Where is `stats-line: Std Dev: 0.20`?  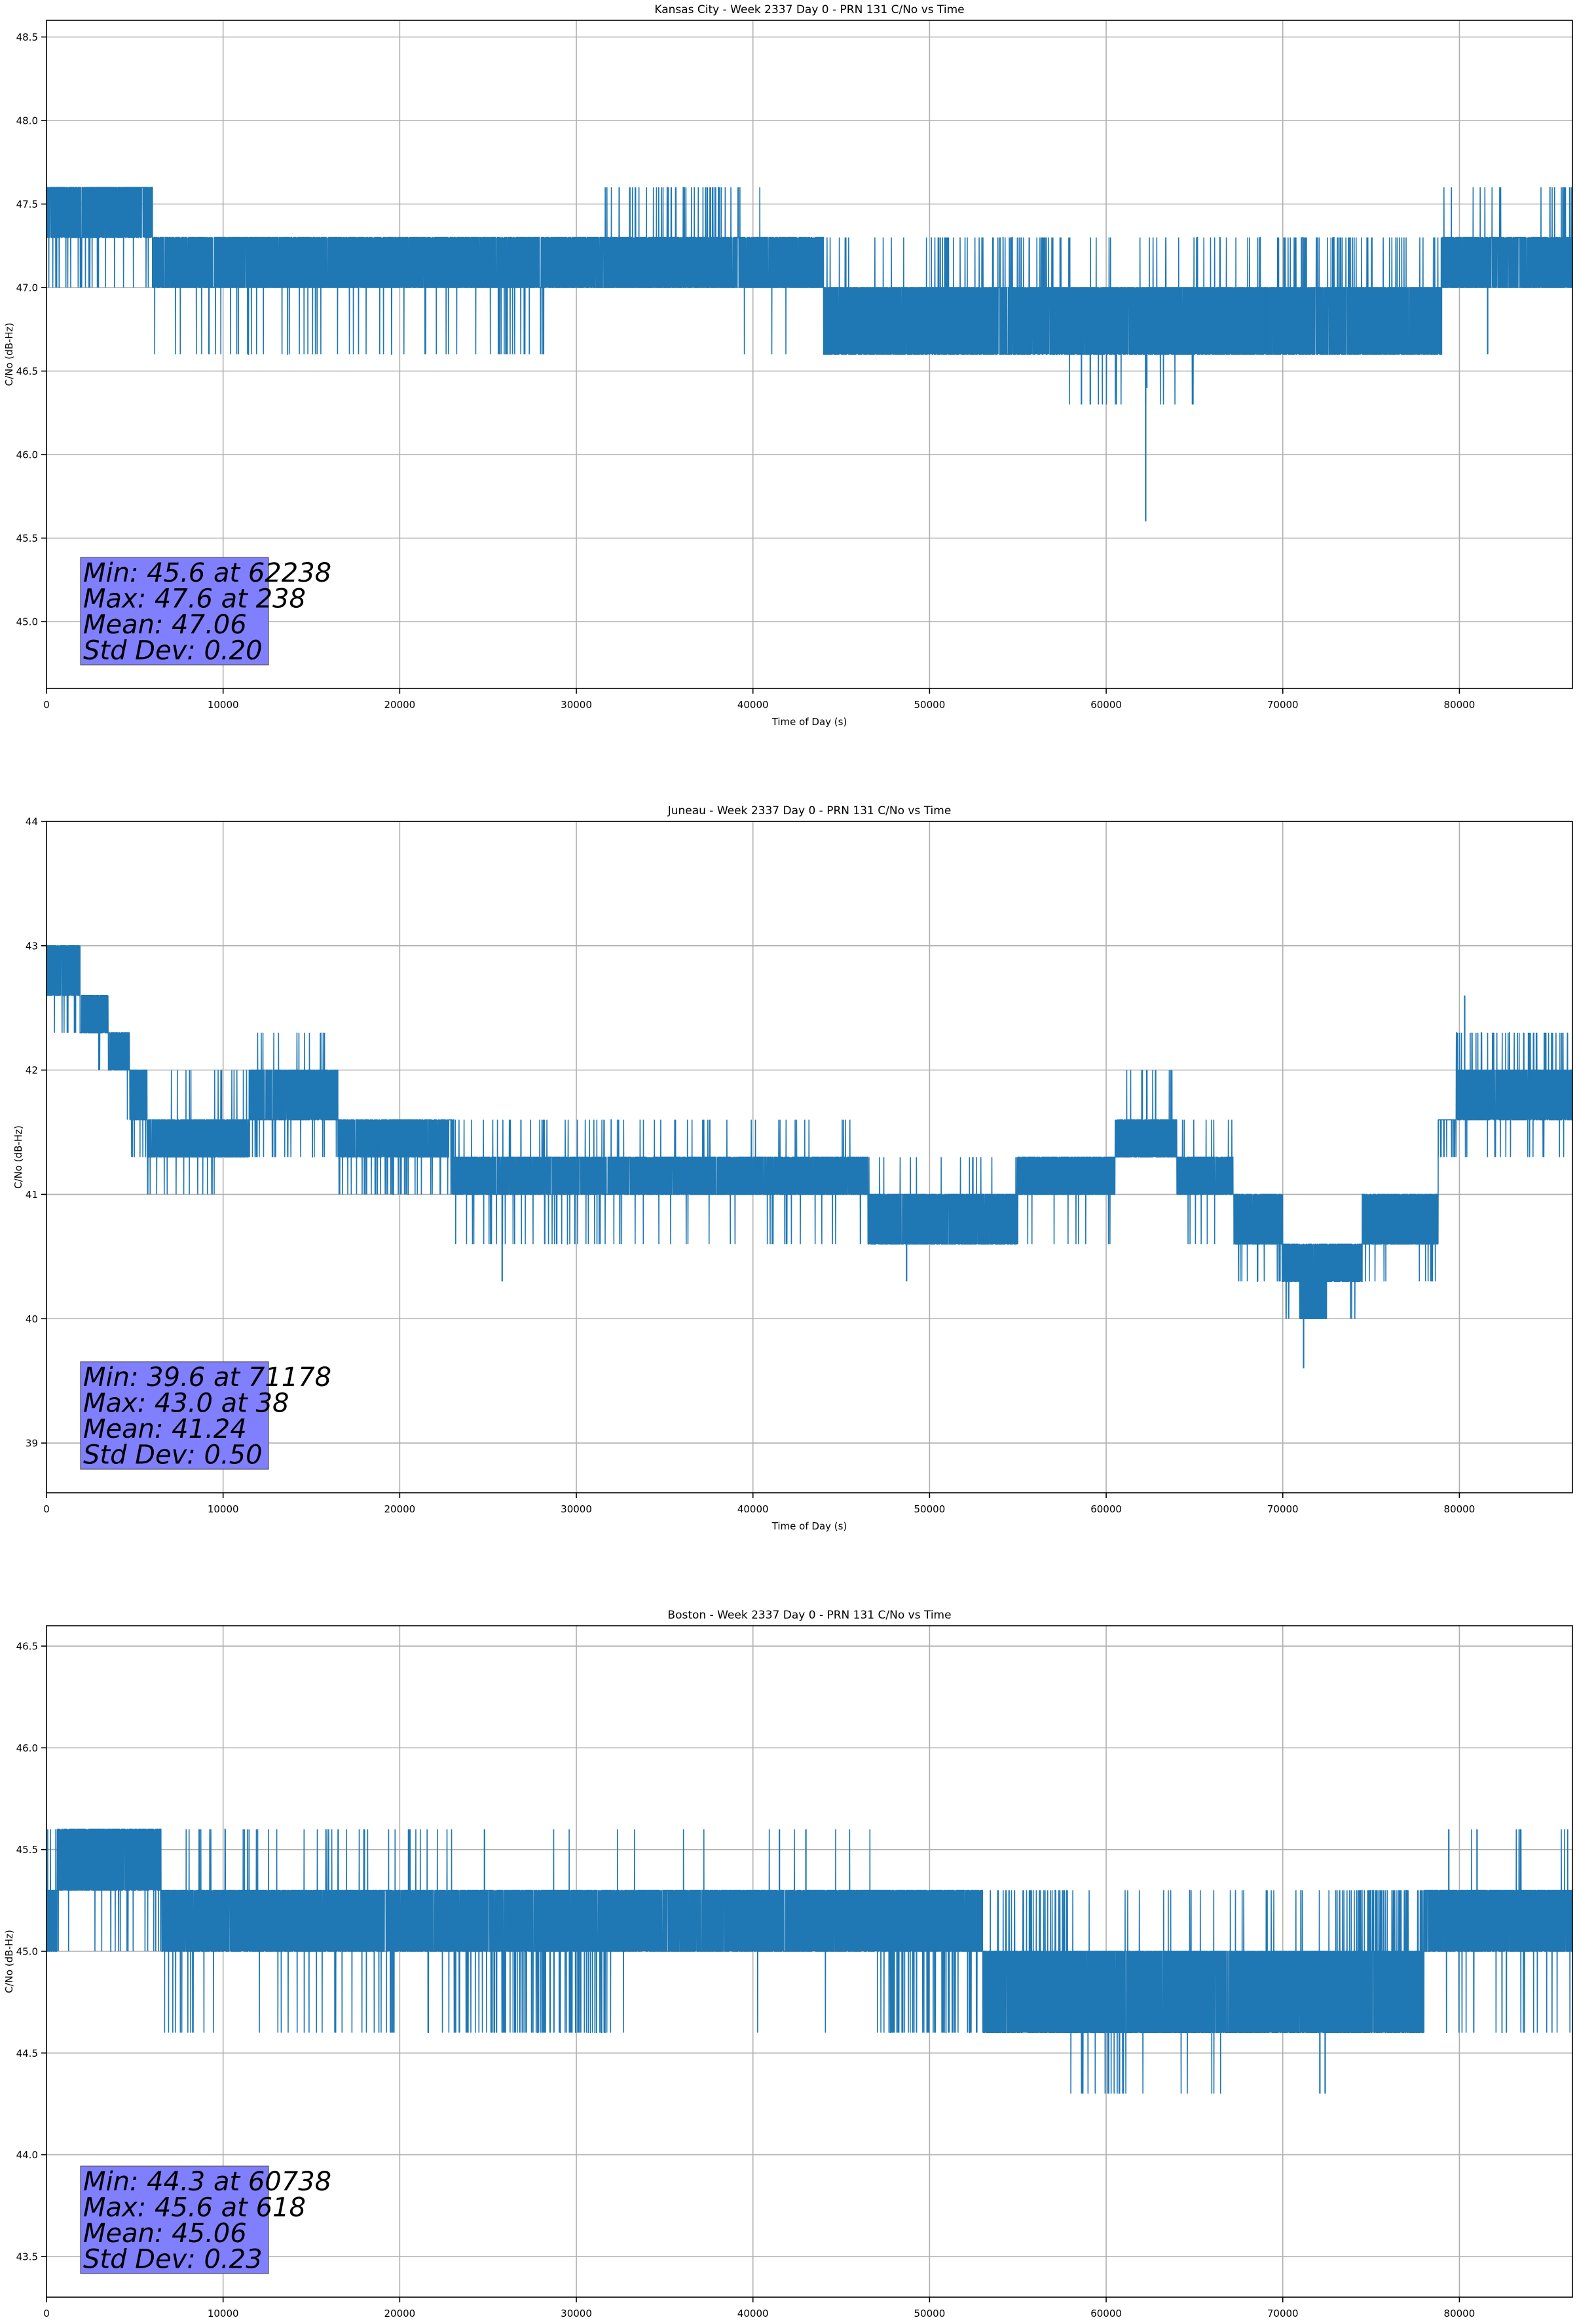 stats-line: Std Dev: 0.20 is located at coordinates (173, 651).